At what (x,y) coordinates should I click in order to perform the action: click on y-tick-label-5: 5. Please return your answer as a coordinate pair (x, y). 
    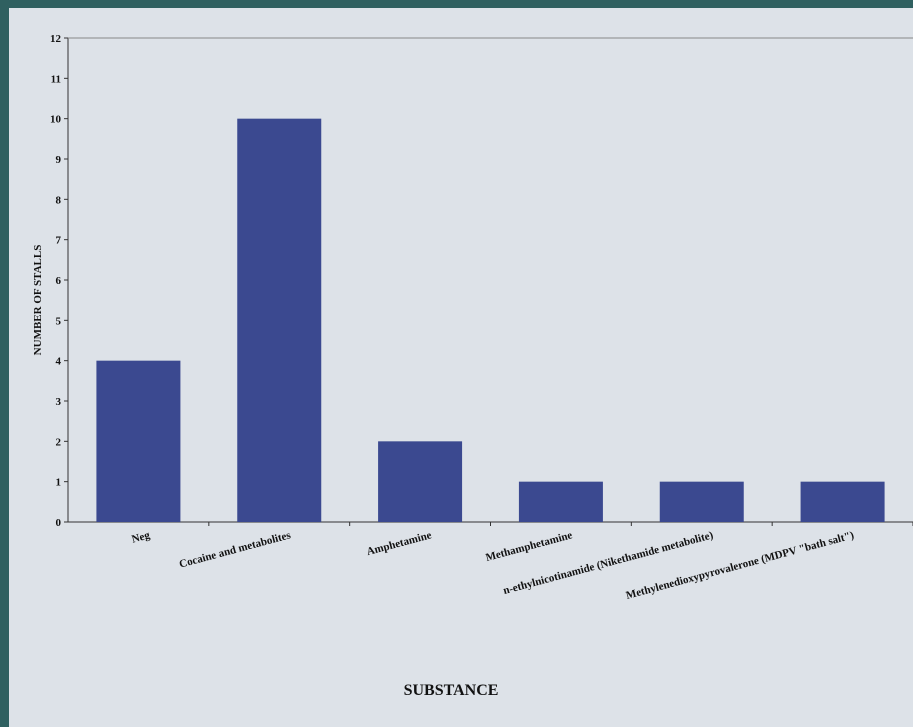
    Looking at the image, I should click on (59, 321).